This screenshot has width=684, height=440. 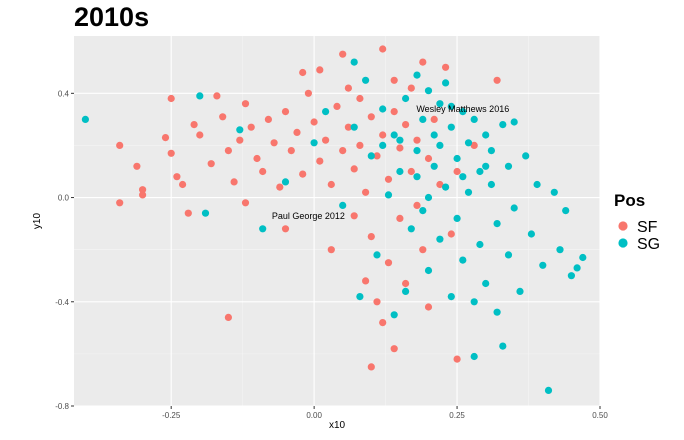 I want to click on point-annotation: Paul George 2012, so click(x=308, y=216).